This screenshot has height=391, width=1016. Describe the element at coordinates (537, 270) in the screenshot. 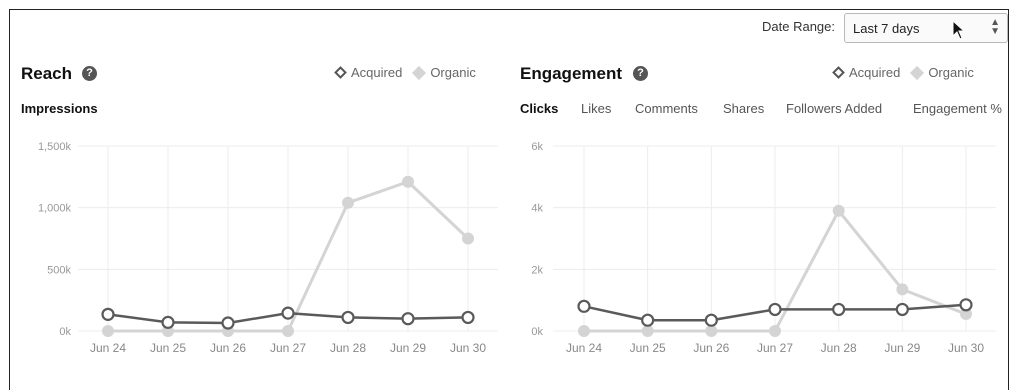

I see `engagement-ytick-label: 2k` at that location.